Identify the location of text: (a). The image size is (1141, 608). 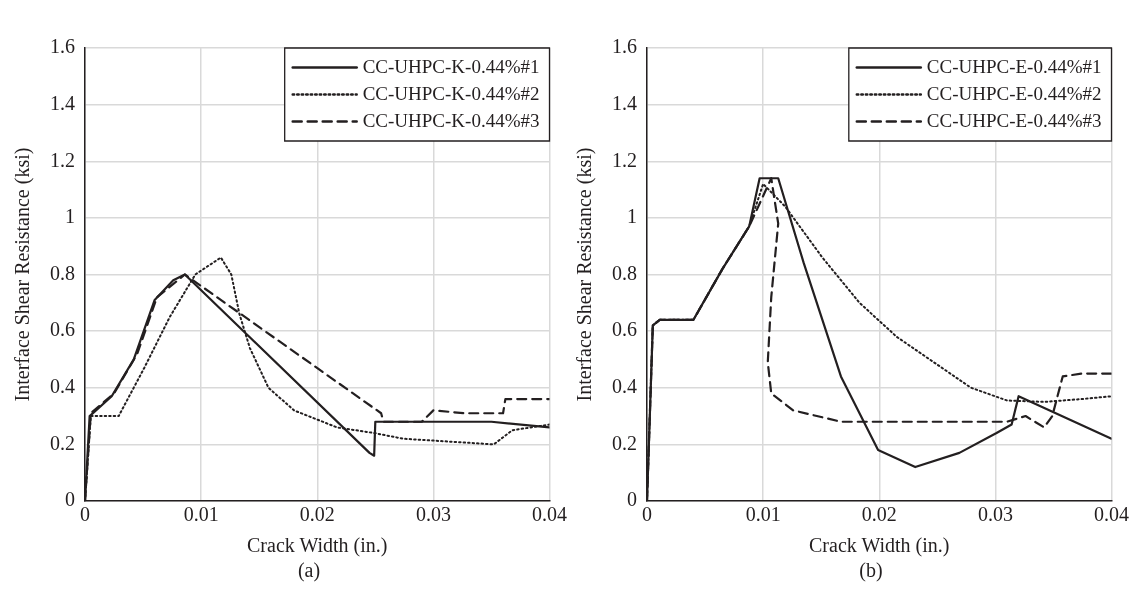
(308, 570).